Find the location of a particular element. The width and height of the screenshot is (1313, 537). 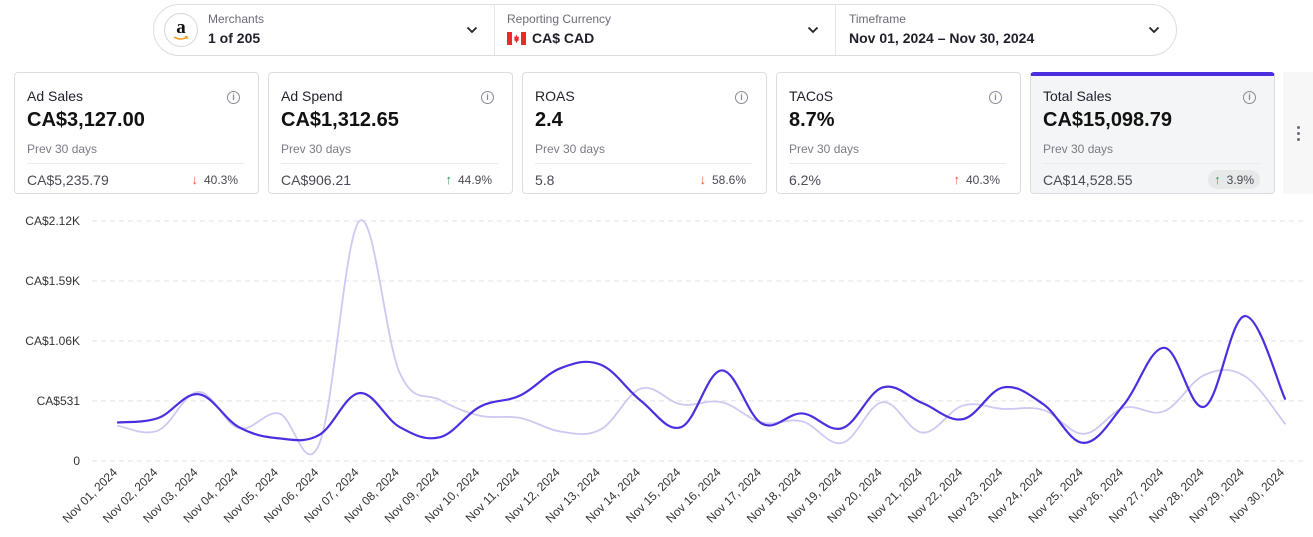

kpi-title: Ad Spend is located at coordinates (312, 96).